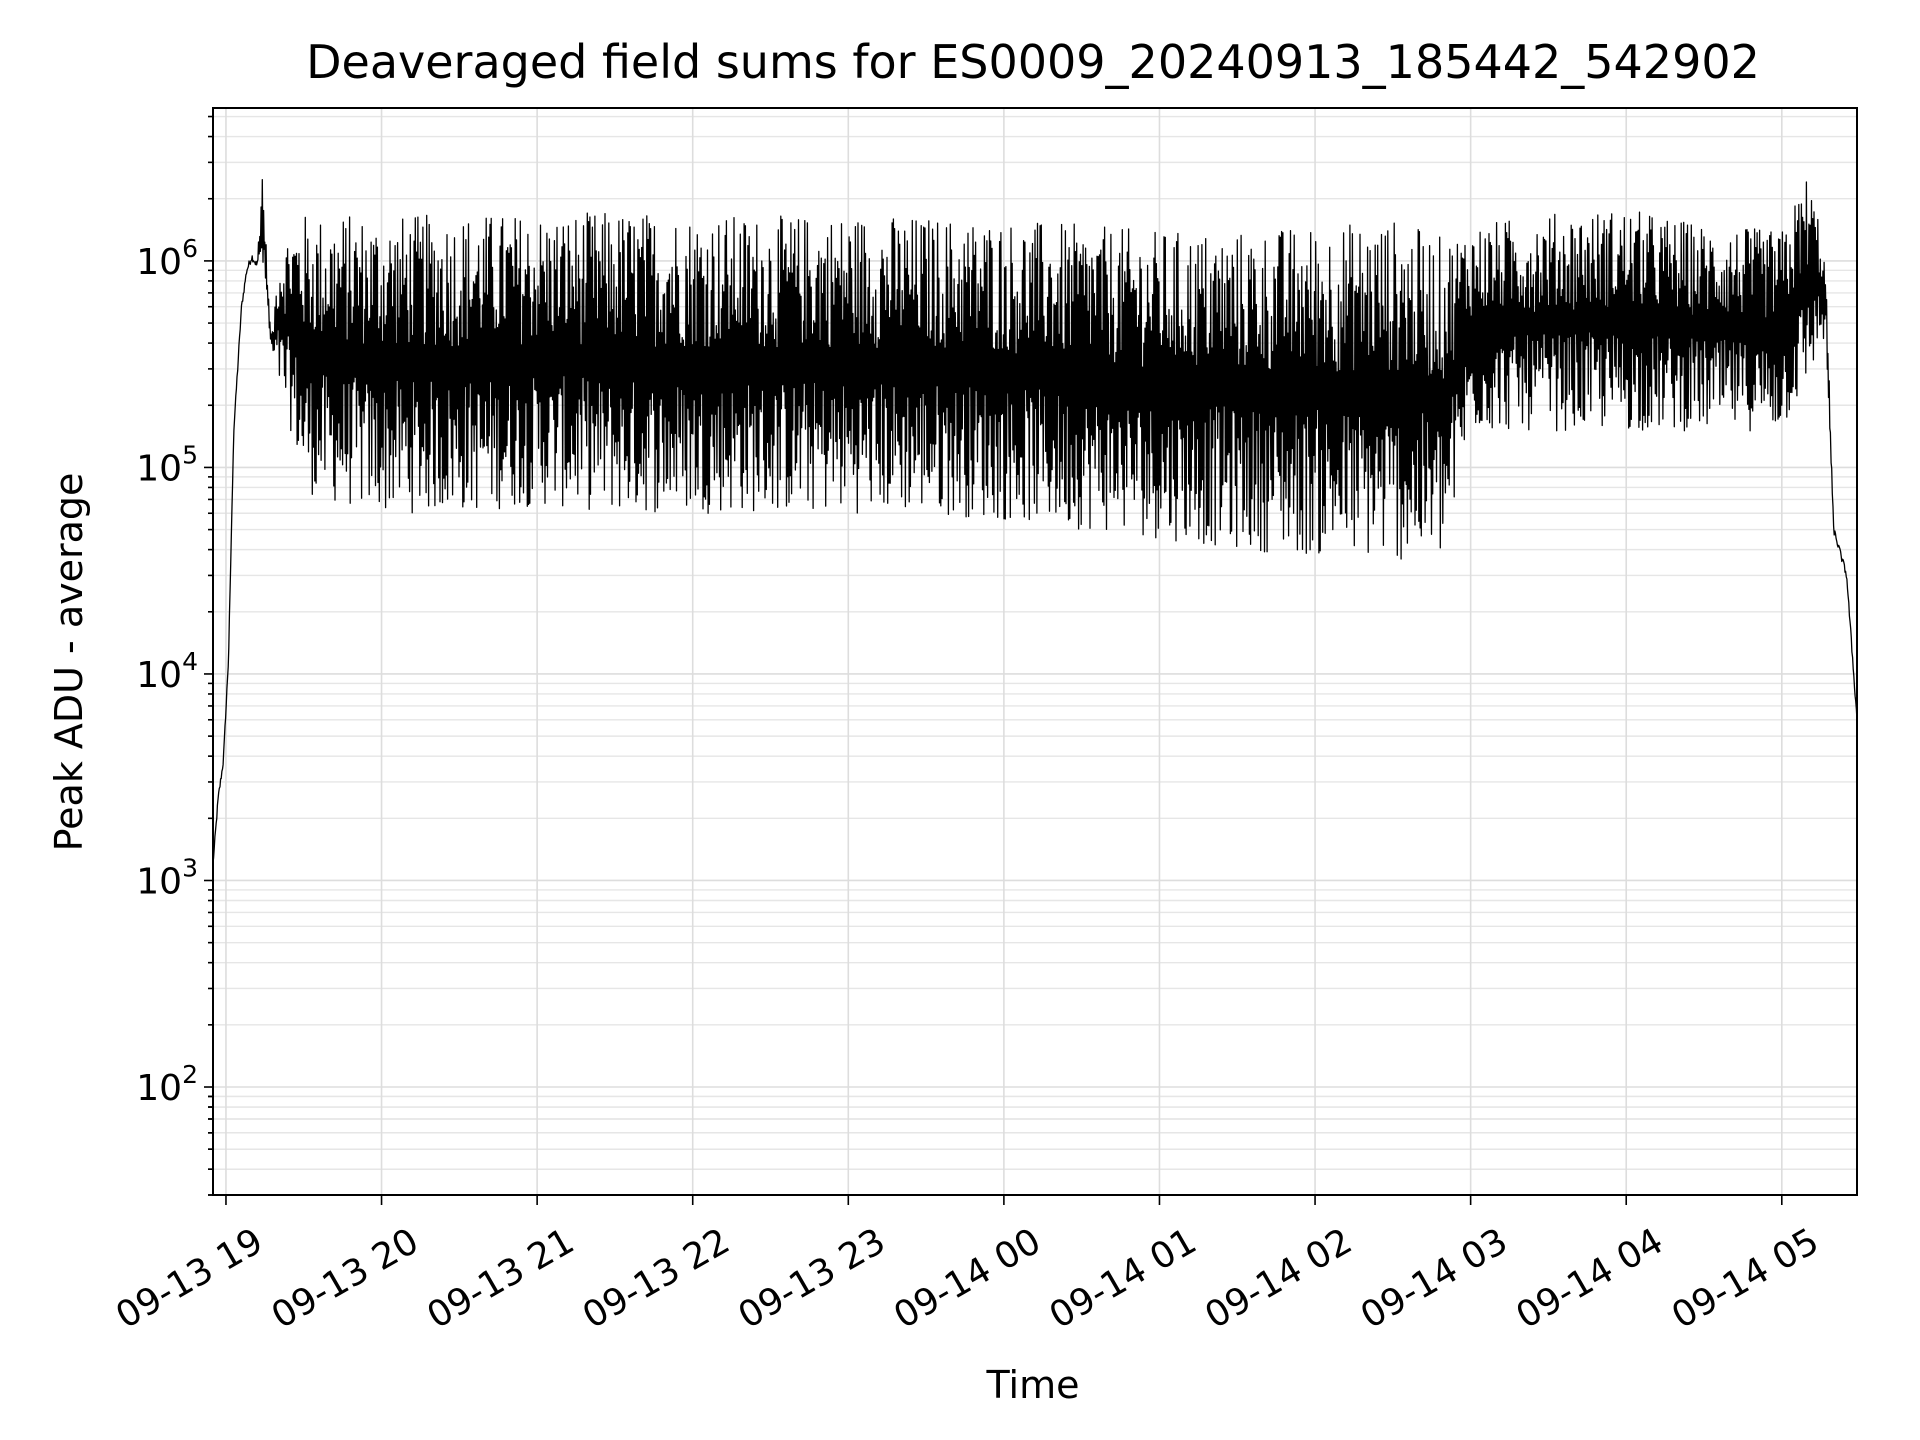 This screenshot has width=1920, height=1440. I want to click on y-tick-label: 10³, so click(167, 877).